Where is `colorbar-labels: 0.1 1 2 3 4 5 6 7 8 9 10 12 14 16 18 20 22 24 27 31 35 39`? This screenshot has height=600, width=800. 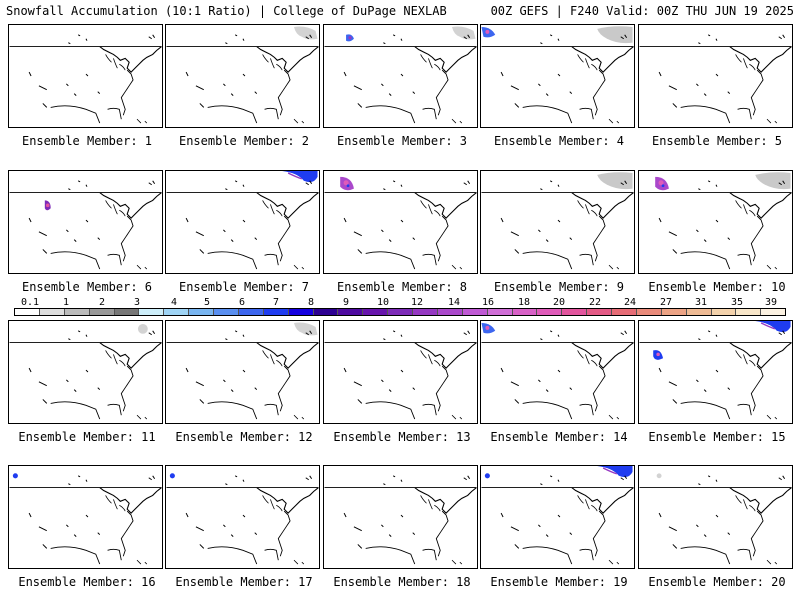 colorbar-labels: 0.1 1 2 3 4 5 6 7 8 9 10 12 14 16 18 20 22 24 27 31 35 39 is located at coordinates (400, 303).